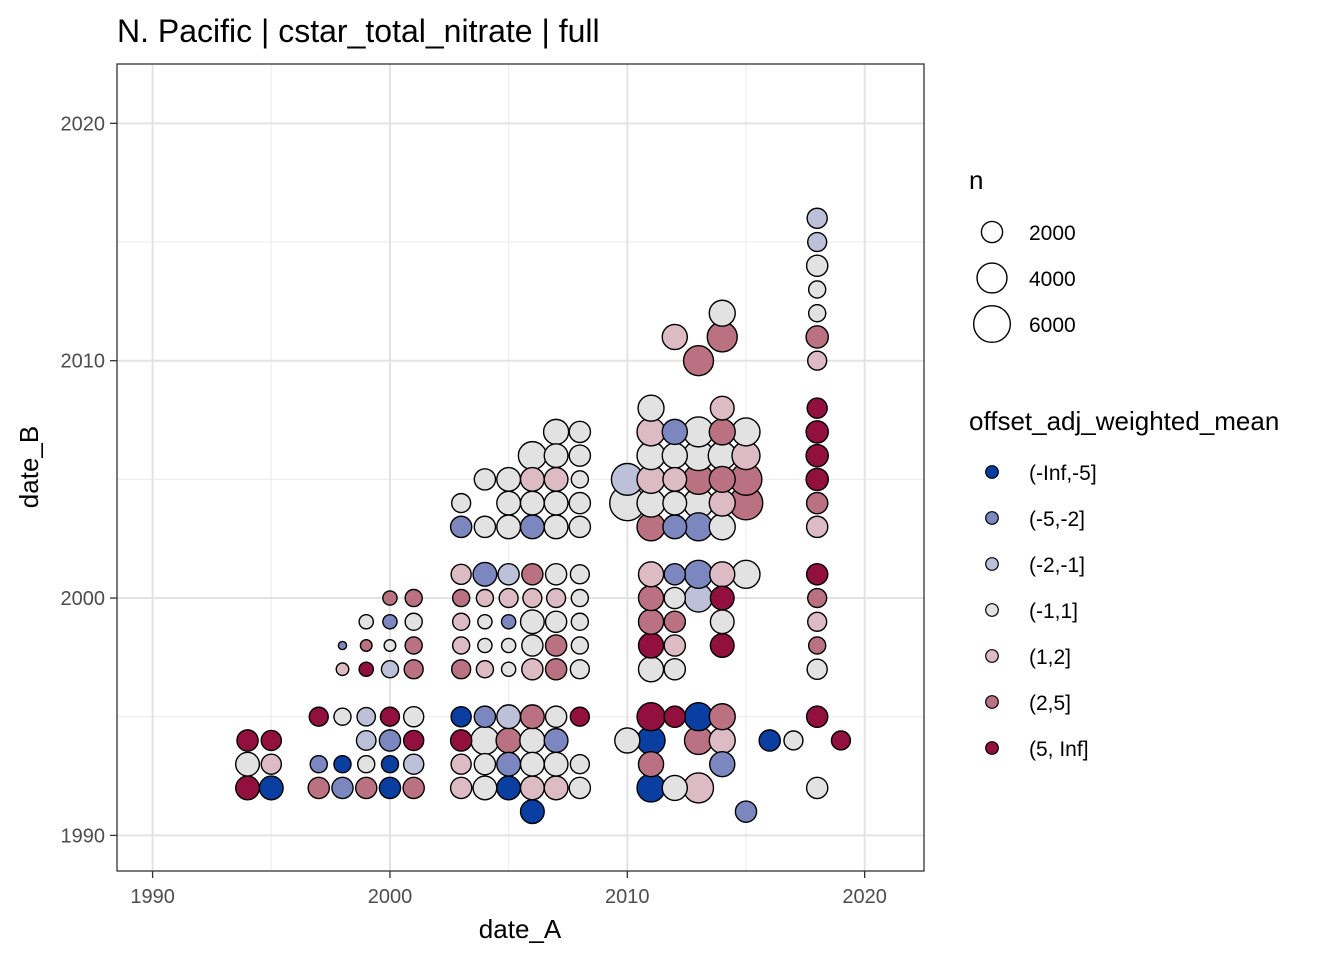  What do you see at coordinates (508, 889) in the screenshot?
I see `x-axis: 1990 2000 2010 2020` at bounding box center [508, 889].